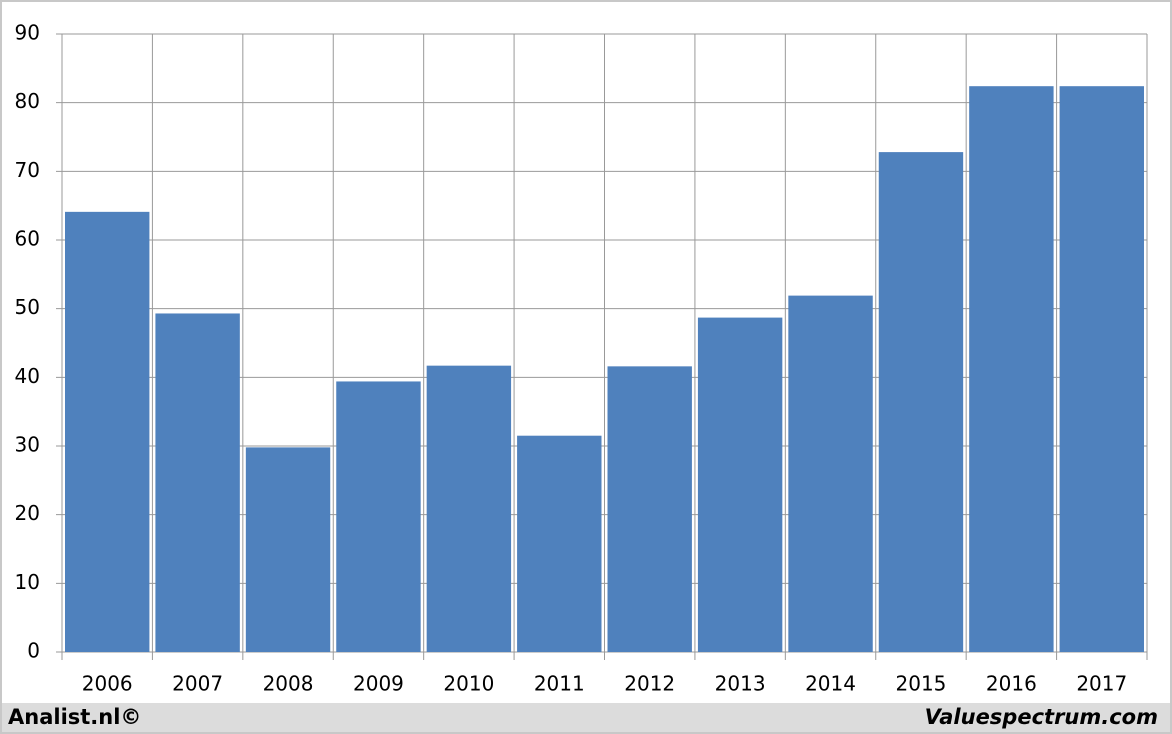 The height and width of the screenshot is (734, 1172). Describe the element at coordinates (1101, 684) in the screenshot. I see `x-tick-label: 2017` at that location.